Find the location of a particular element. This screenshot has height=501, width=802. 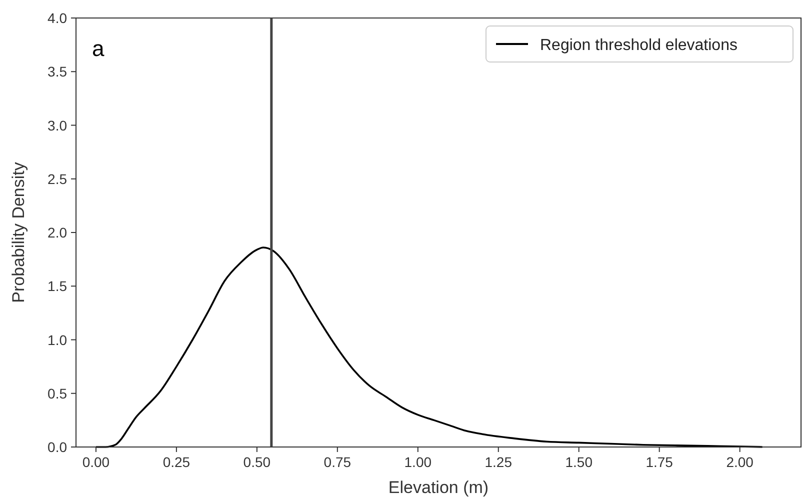

x-tick-label: 0.25 is located at coordinates (176, 462).